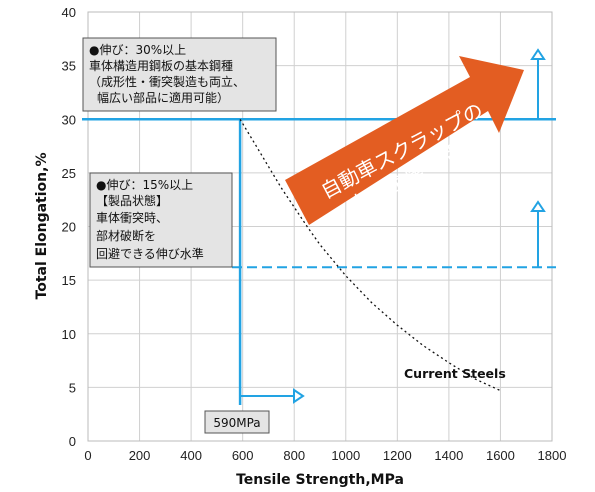 This screenshot has width=595, height=492. I want to click on annotation-box-590-frame, so click(237, 422).